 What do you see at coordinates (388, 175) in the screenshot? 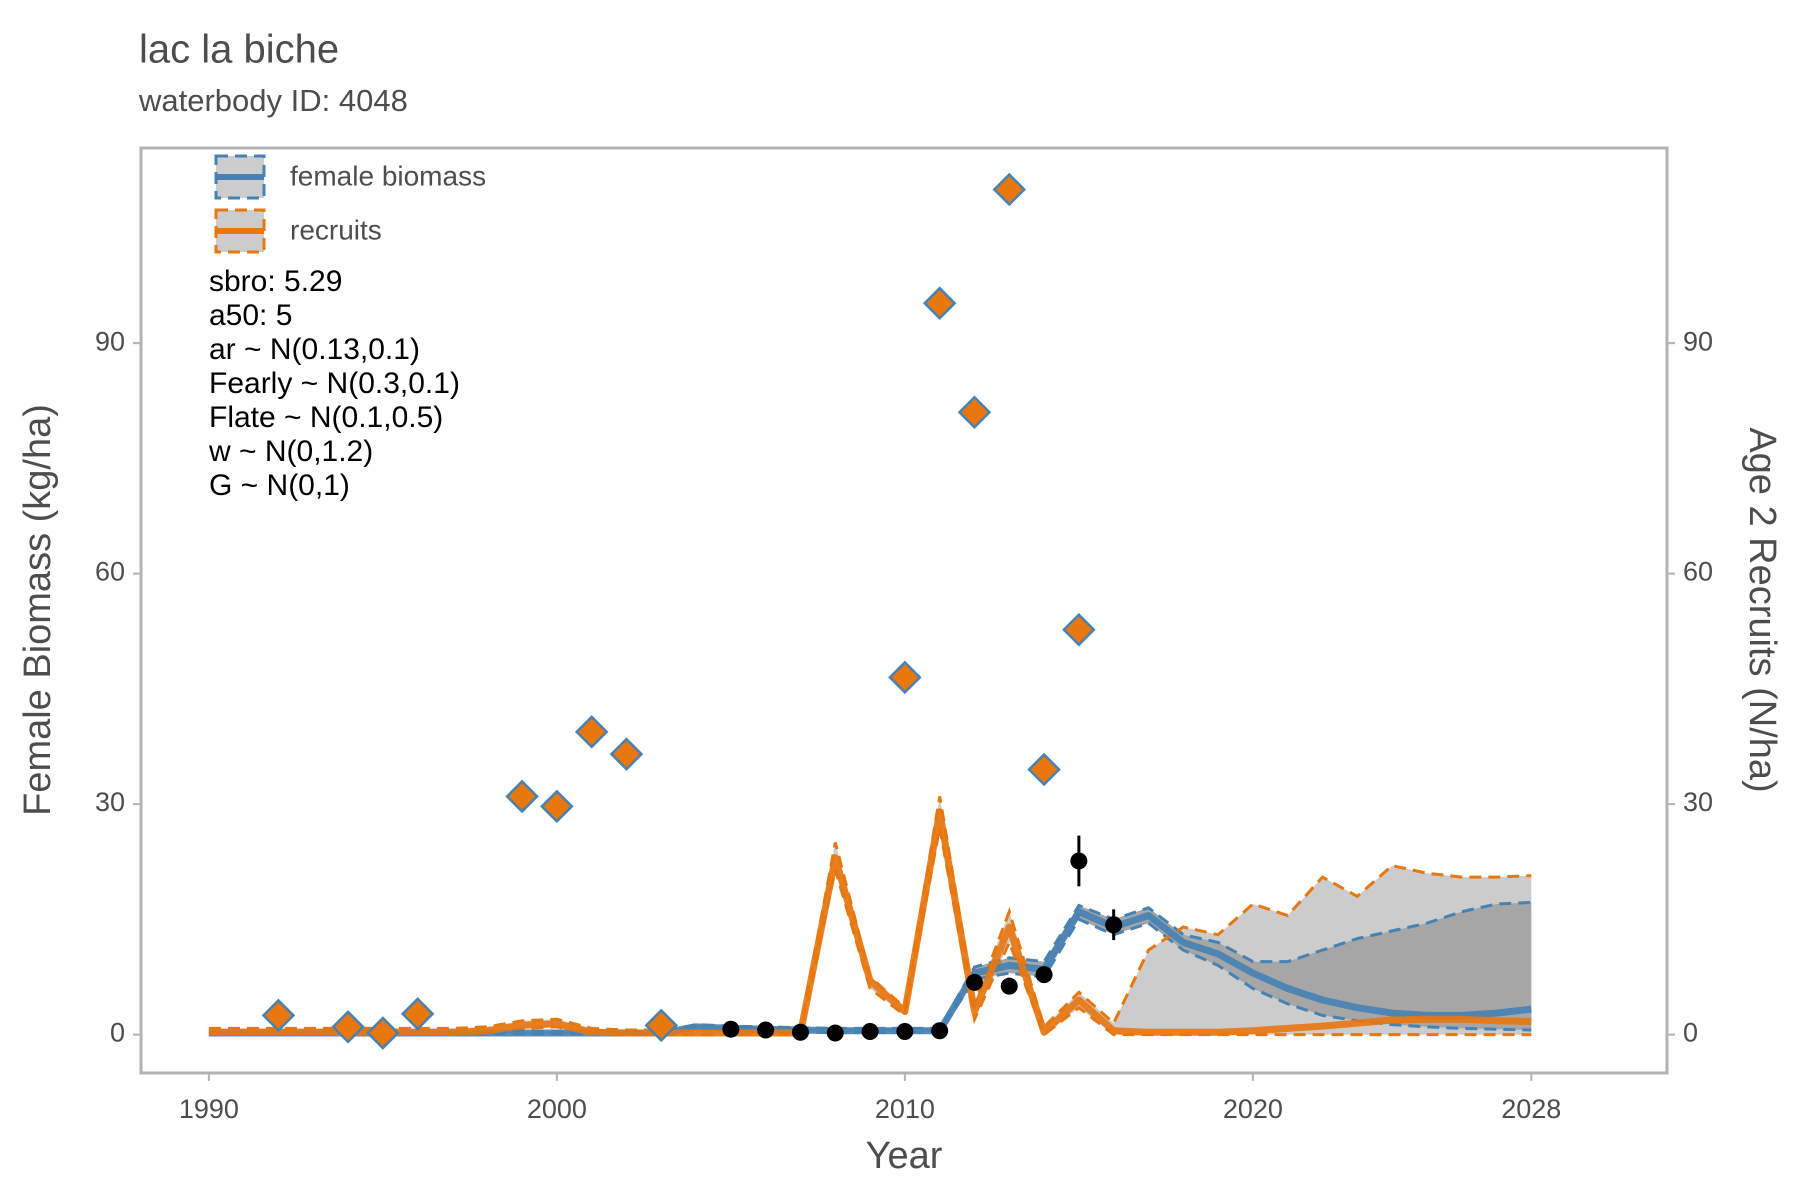
I see `legend-label: female biomass` at bounding box center [388, 175].